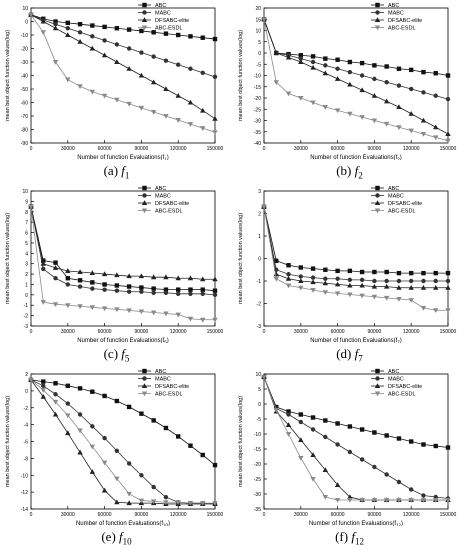 The width and height of the screenshot is (466, 550). What do you see at coordinates (257, 465) in the screenshot?
I see `y-tick-label: -20` at bounding box center [257, 465].